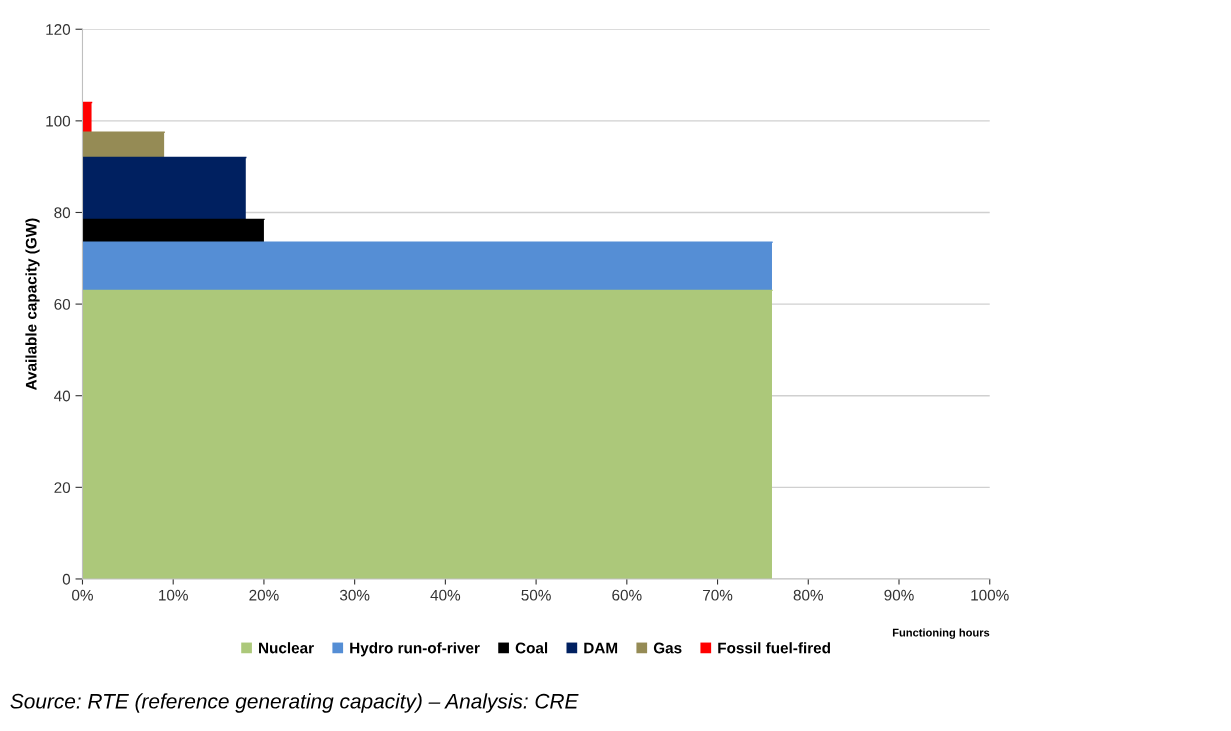 Image resolution: width=1231 pixels, height=731 pixels. I want to click on y-tick-label: 120, so click(58, 29).